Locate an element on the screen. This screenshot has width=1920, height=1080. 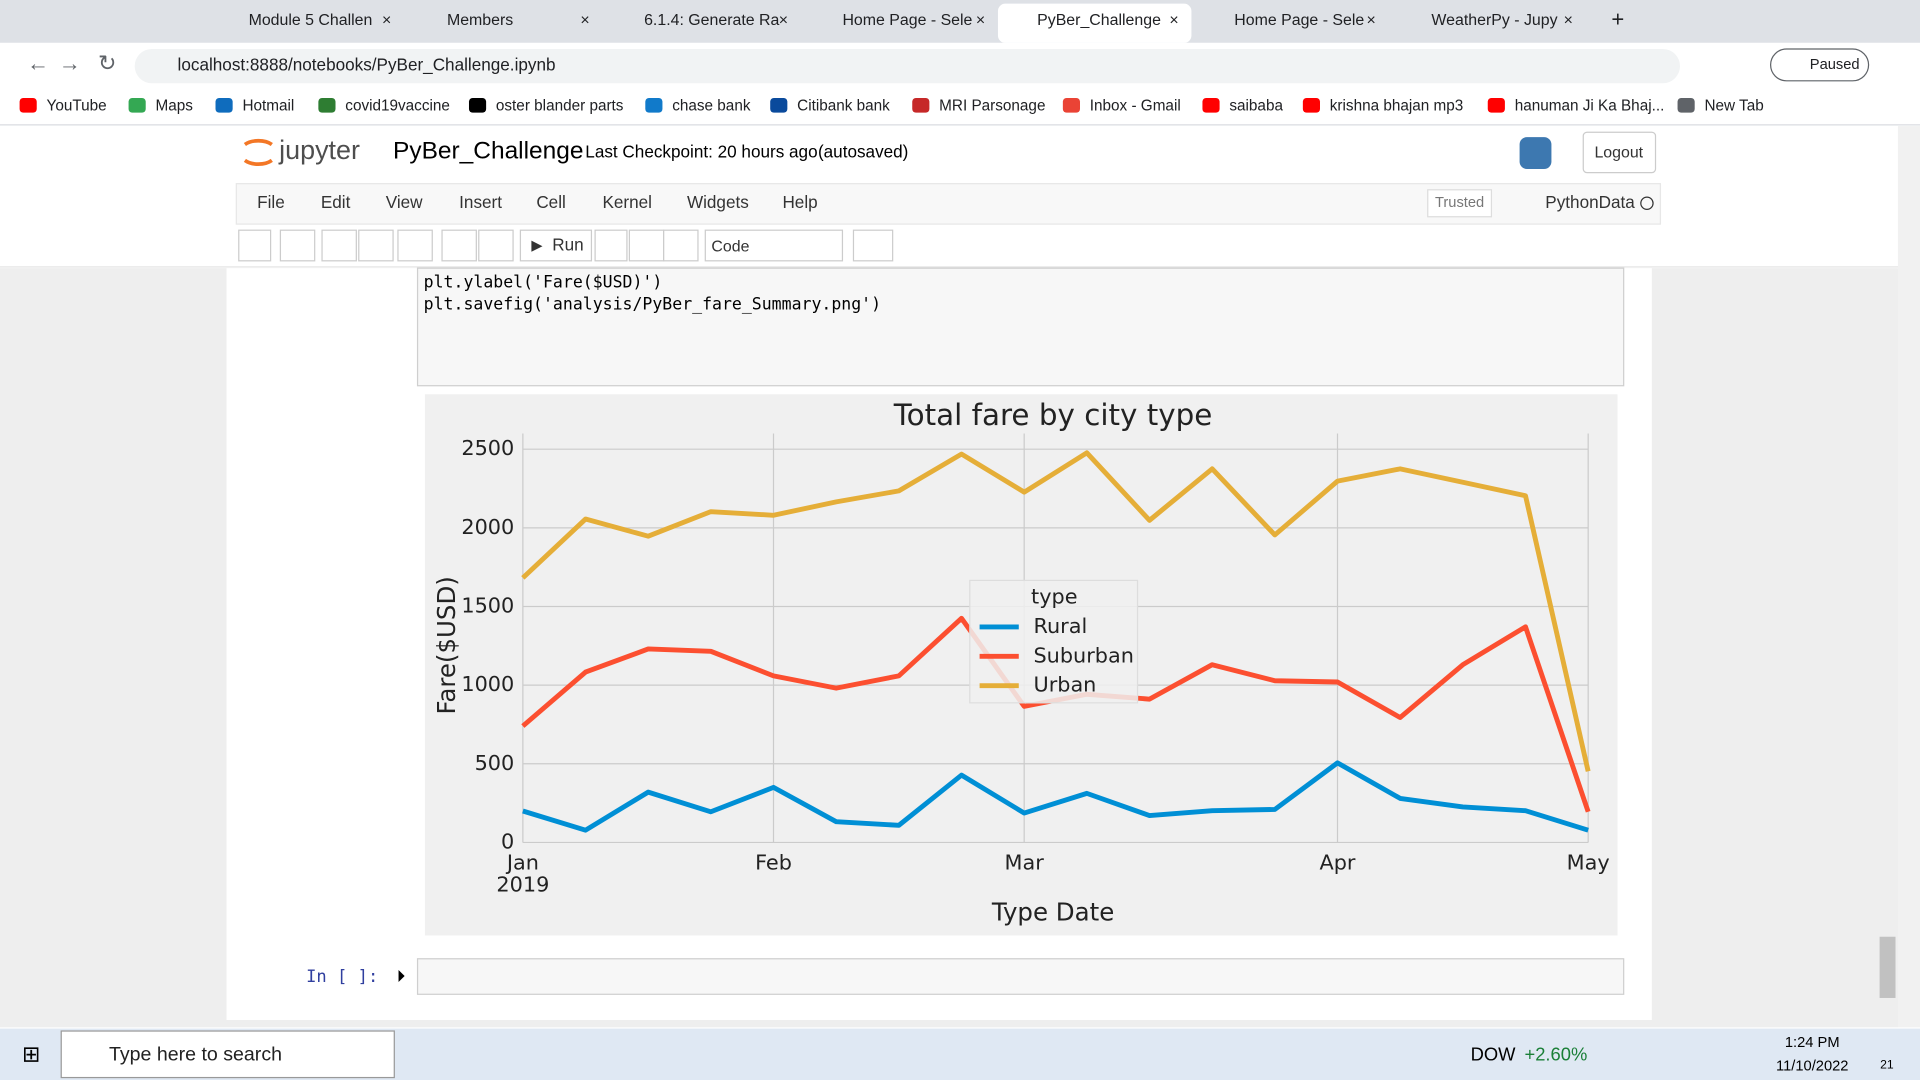
profile-label: Paused is located at coordinates (1835, 65).